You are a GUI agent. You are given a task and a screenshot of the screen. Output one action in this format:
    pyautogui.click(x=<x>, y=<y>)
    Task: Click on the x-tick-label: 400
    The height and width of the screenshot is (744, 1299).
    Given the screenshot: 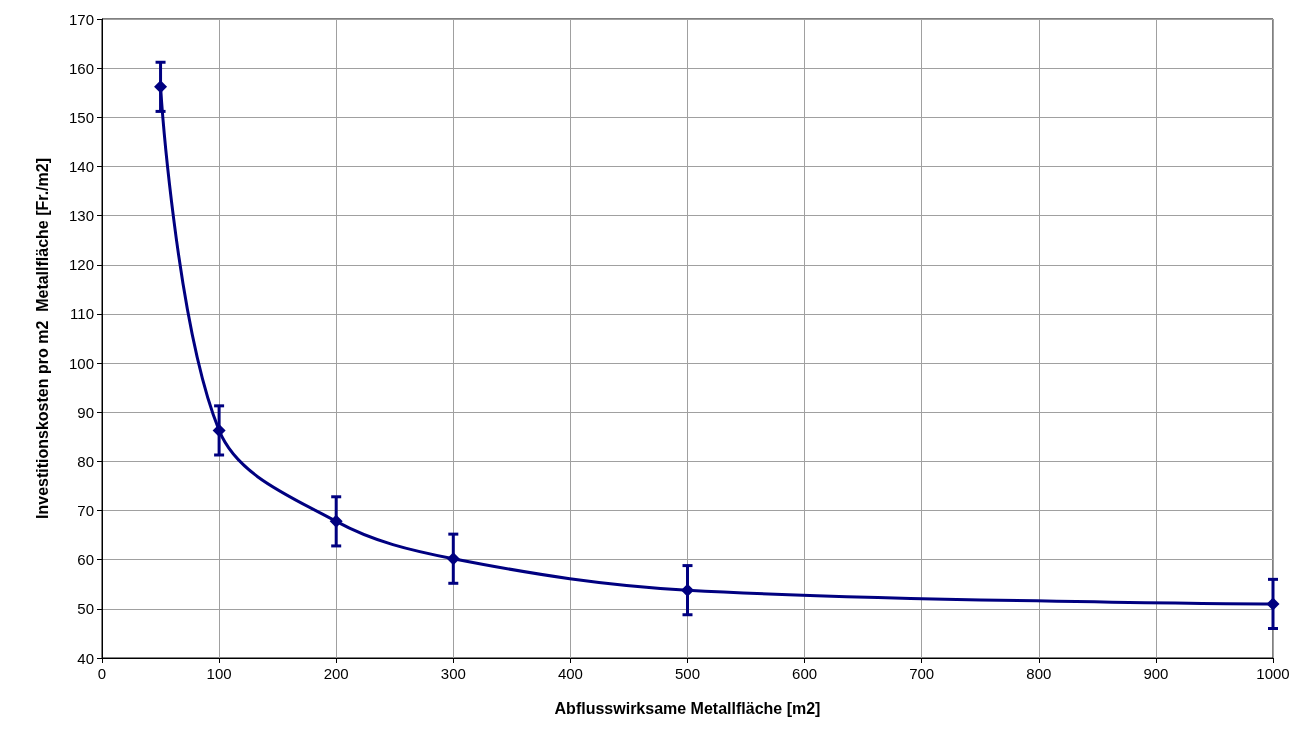 What is the action you would take?
    pyautogui.click(x=570, y=673)
    